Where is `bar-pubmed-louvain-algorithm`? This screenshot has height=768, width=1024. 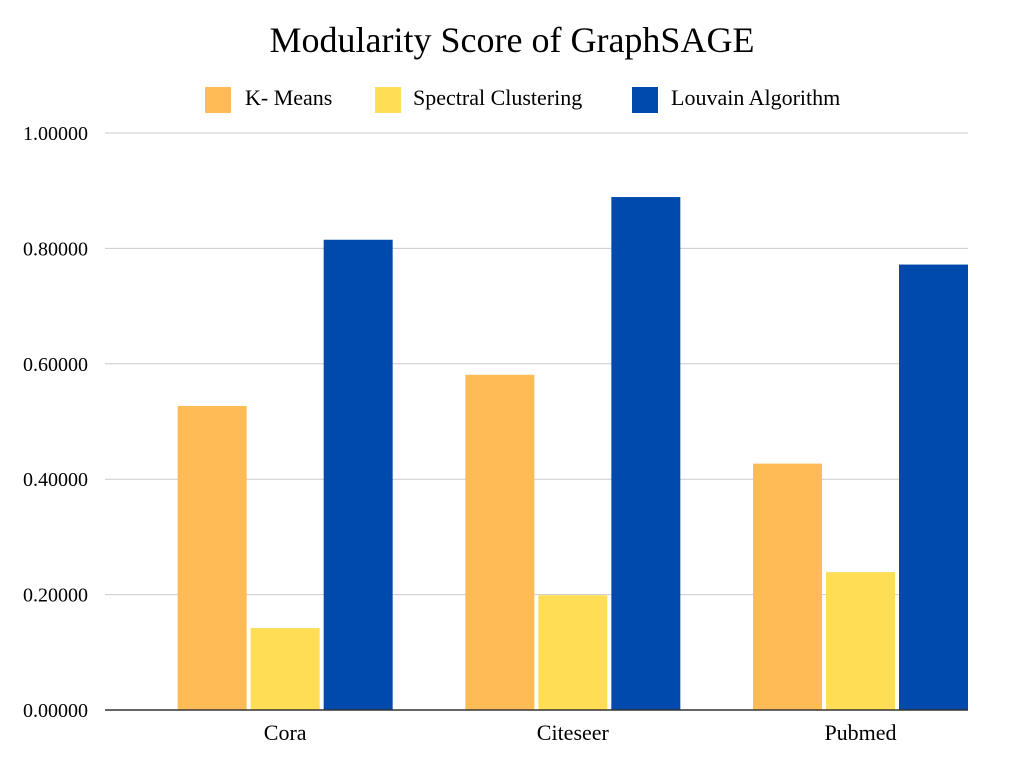
bar-pubmed-louvain-algorithm is located at coordinates (933, 487).